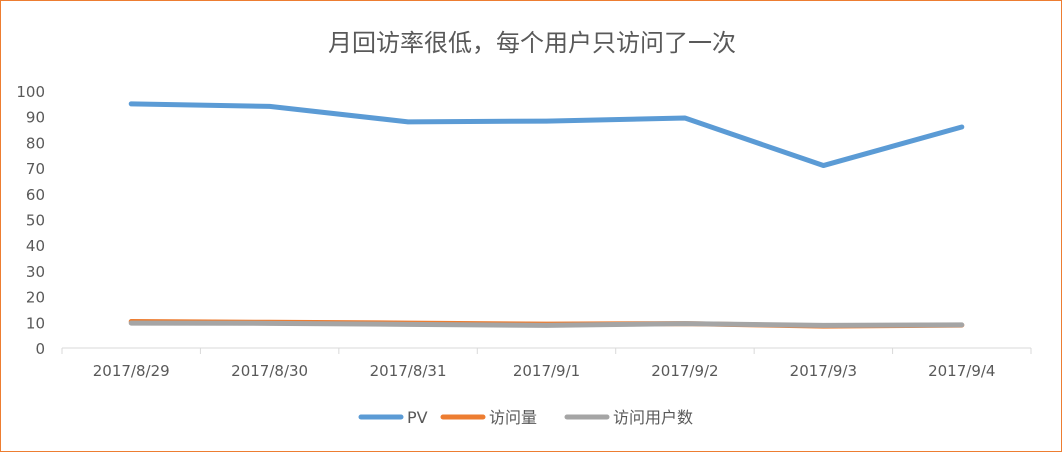  What do you see at coordinates (35, 298) in the screenshot?
I see `y-tick-label: 20` at bounding box center [35, 298].